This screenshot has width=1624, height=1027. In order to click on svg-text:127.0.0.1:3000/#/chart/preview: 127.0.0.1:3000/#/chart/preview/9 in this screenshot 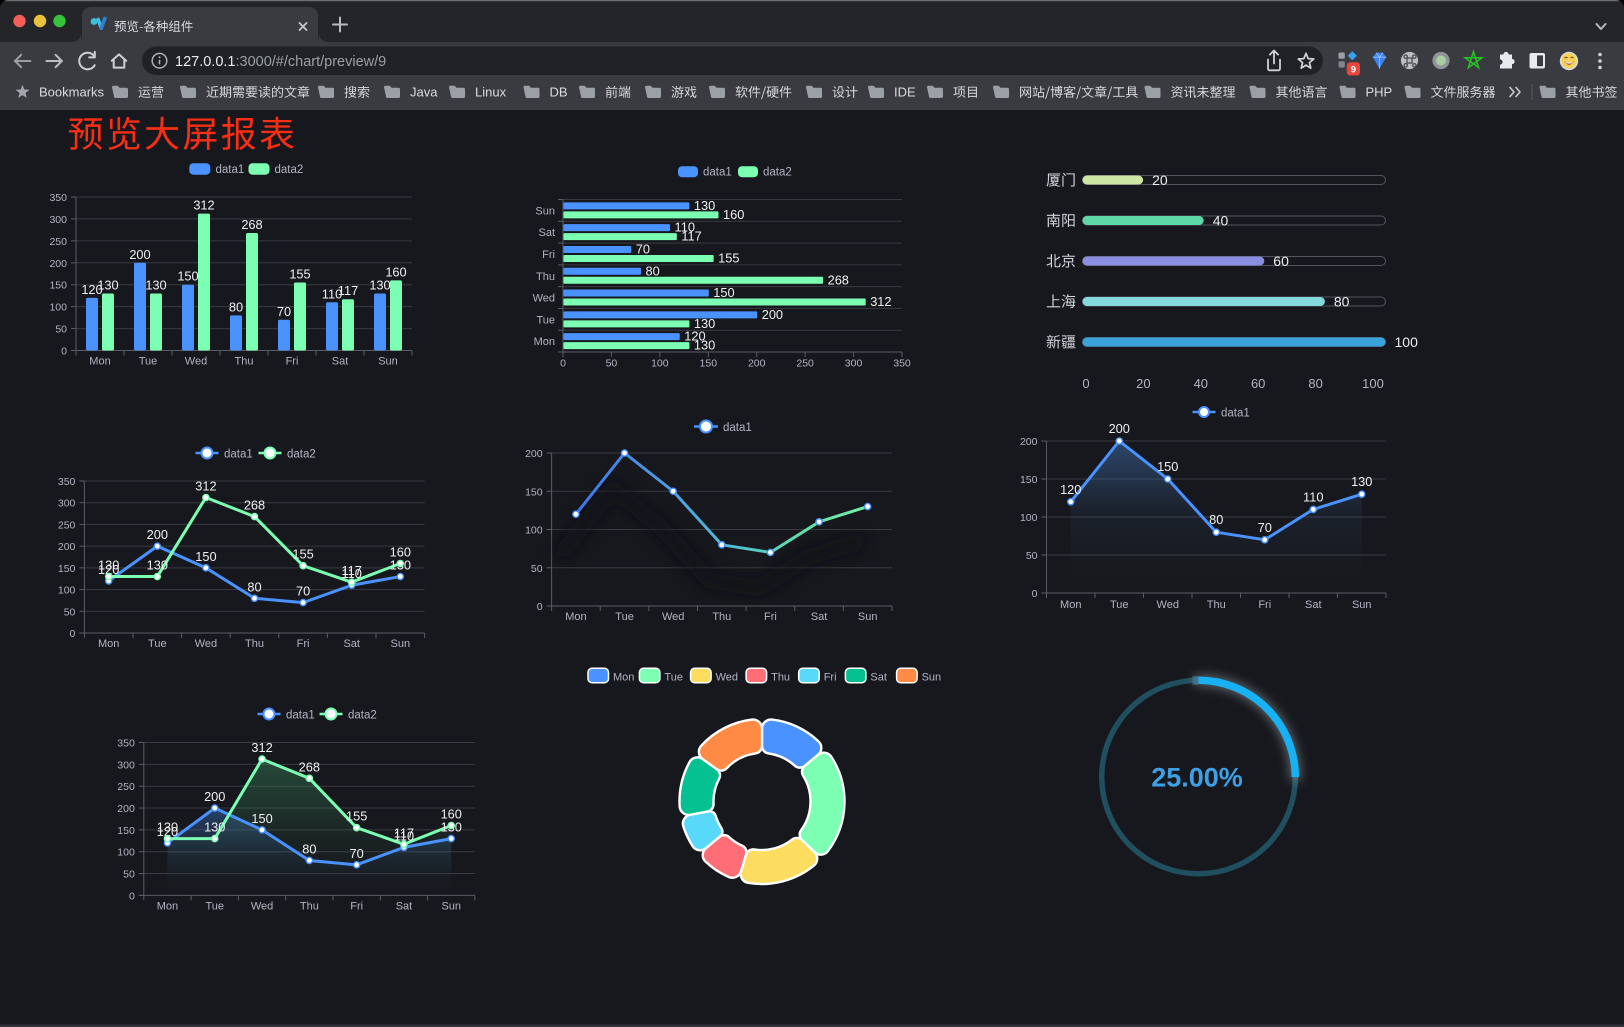, I will do `click(280, 62)`.